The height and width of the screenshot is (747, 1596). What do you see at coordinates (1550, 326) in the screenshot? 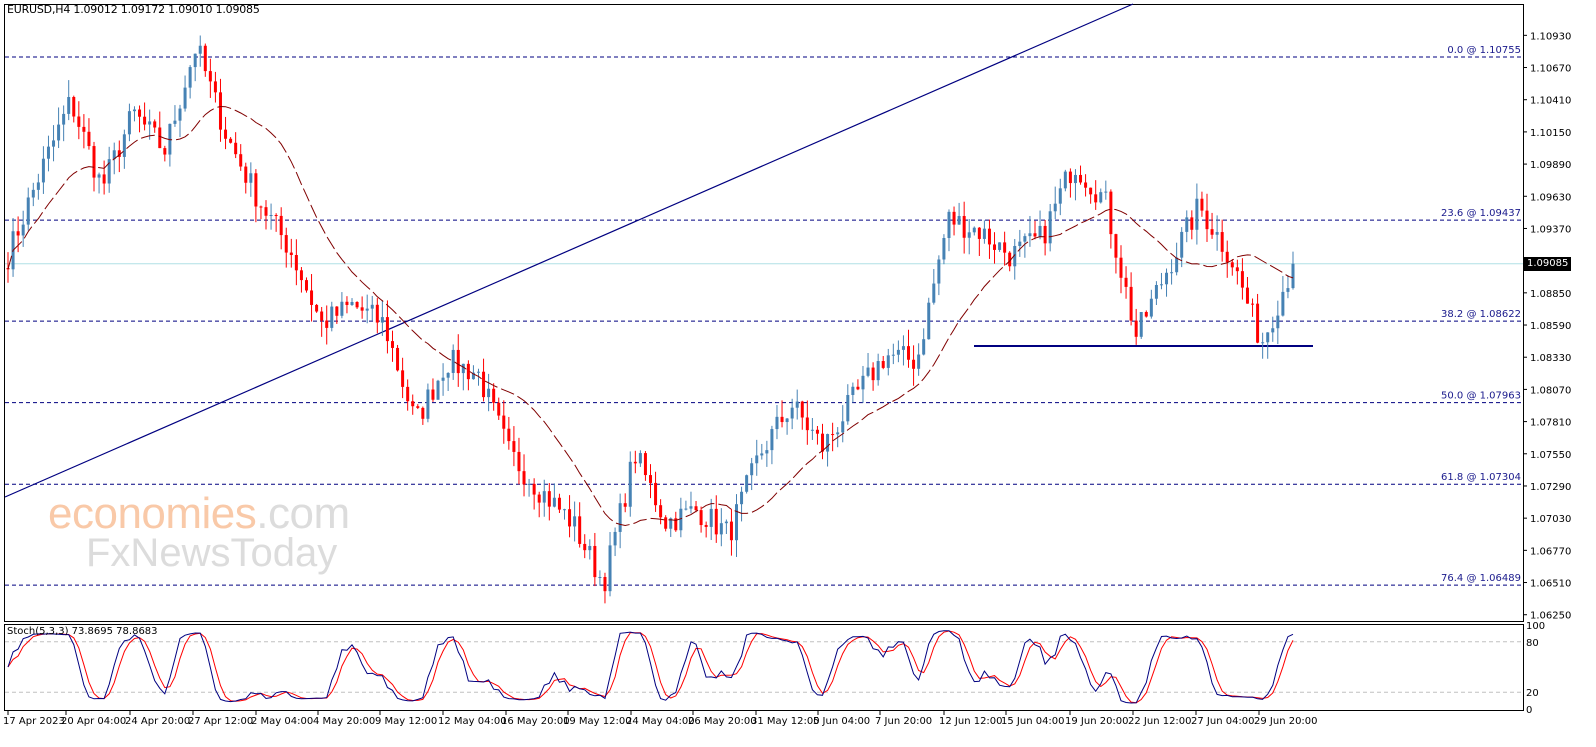
I see `price-axis-label: 1.08590` at bounding box center [1550, 326].